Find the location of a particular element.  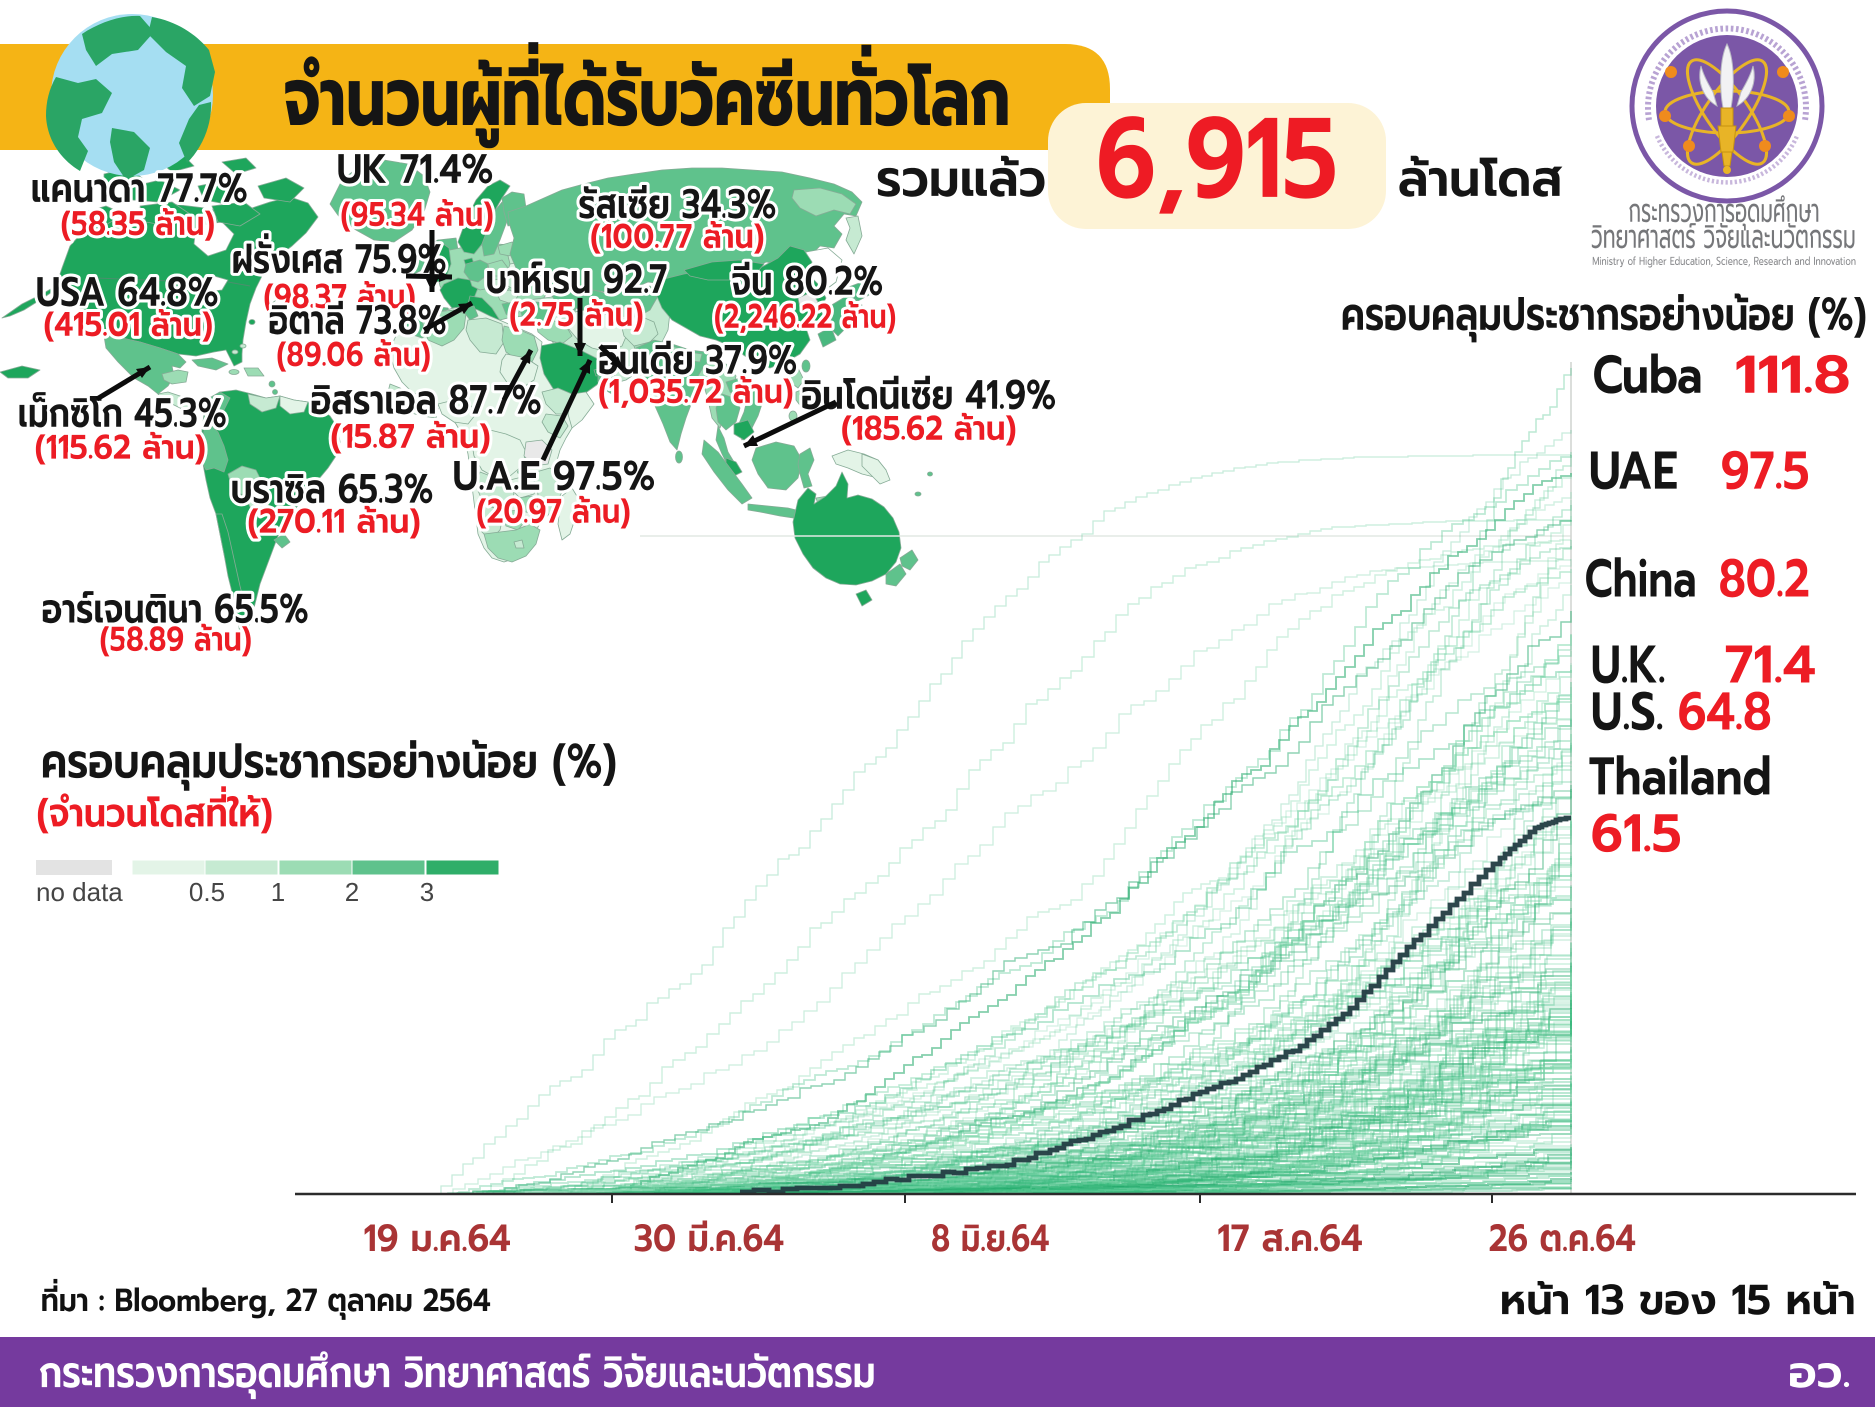

svg-text: 2 is located at coordinates (352, 892).